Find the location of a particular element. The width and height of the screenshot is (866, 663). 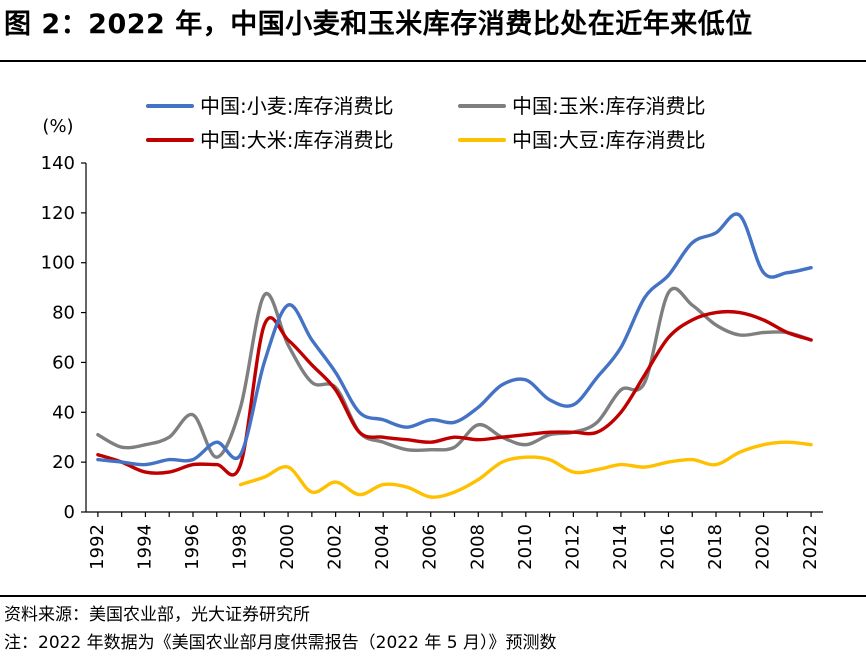

x-tick-label: 2018 is located at coordinates (715, 547).